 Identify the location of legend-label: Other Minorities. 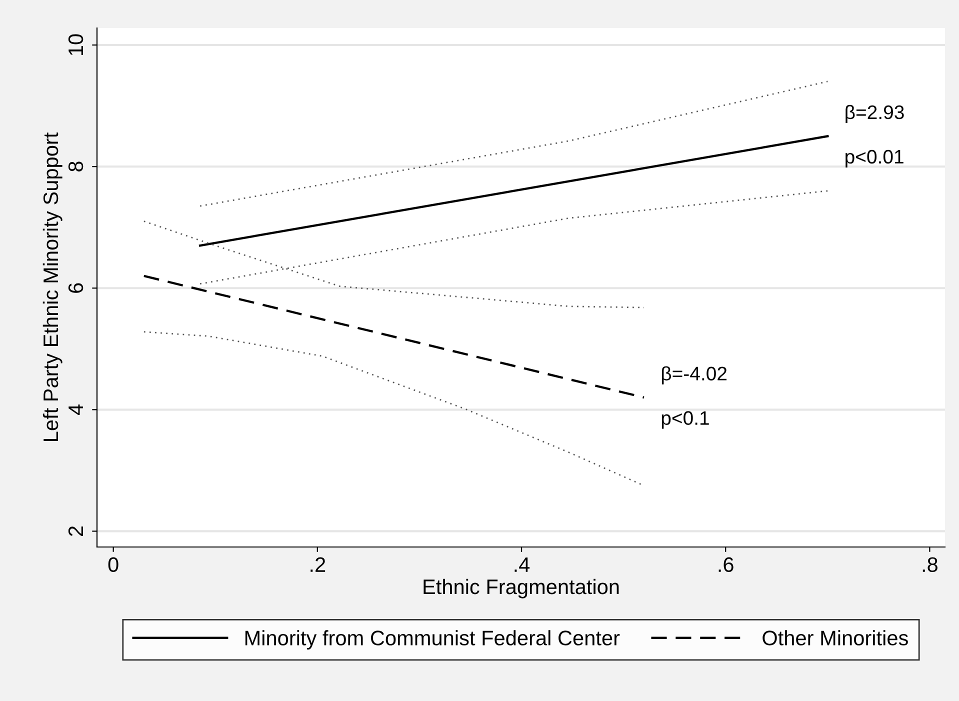
(835, 638).